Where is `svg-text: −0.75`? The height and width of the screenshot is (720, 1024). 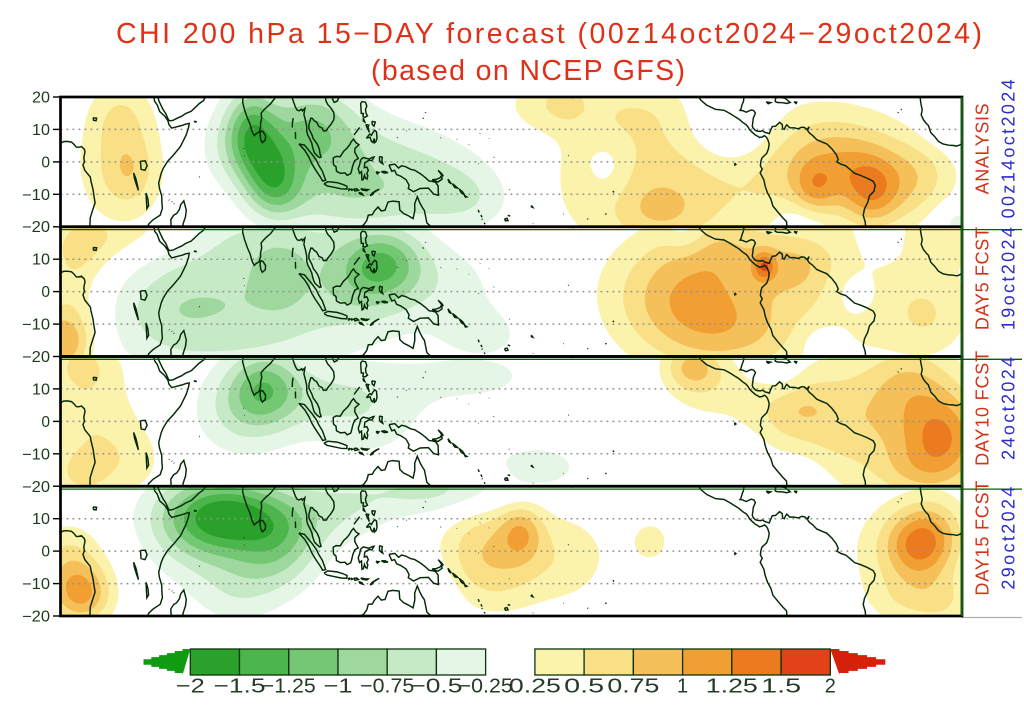 svg-text: −0.75 is located at coordinates (387, 687).